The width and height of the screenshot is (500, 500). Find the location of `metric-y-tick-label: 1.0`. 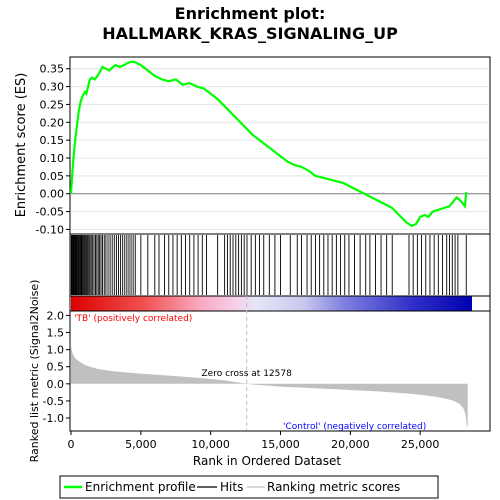

metric-y-tick-label: 1.0 is located at coordinates (56, 350).